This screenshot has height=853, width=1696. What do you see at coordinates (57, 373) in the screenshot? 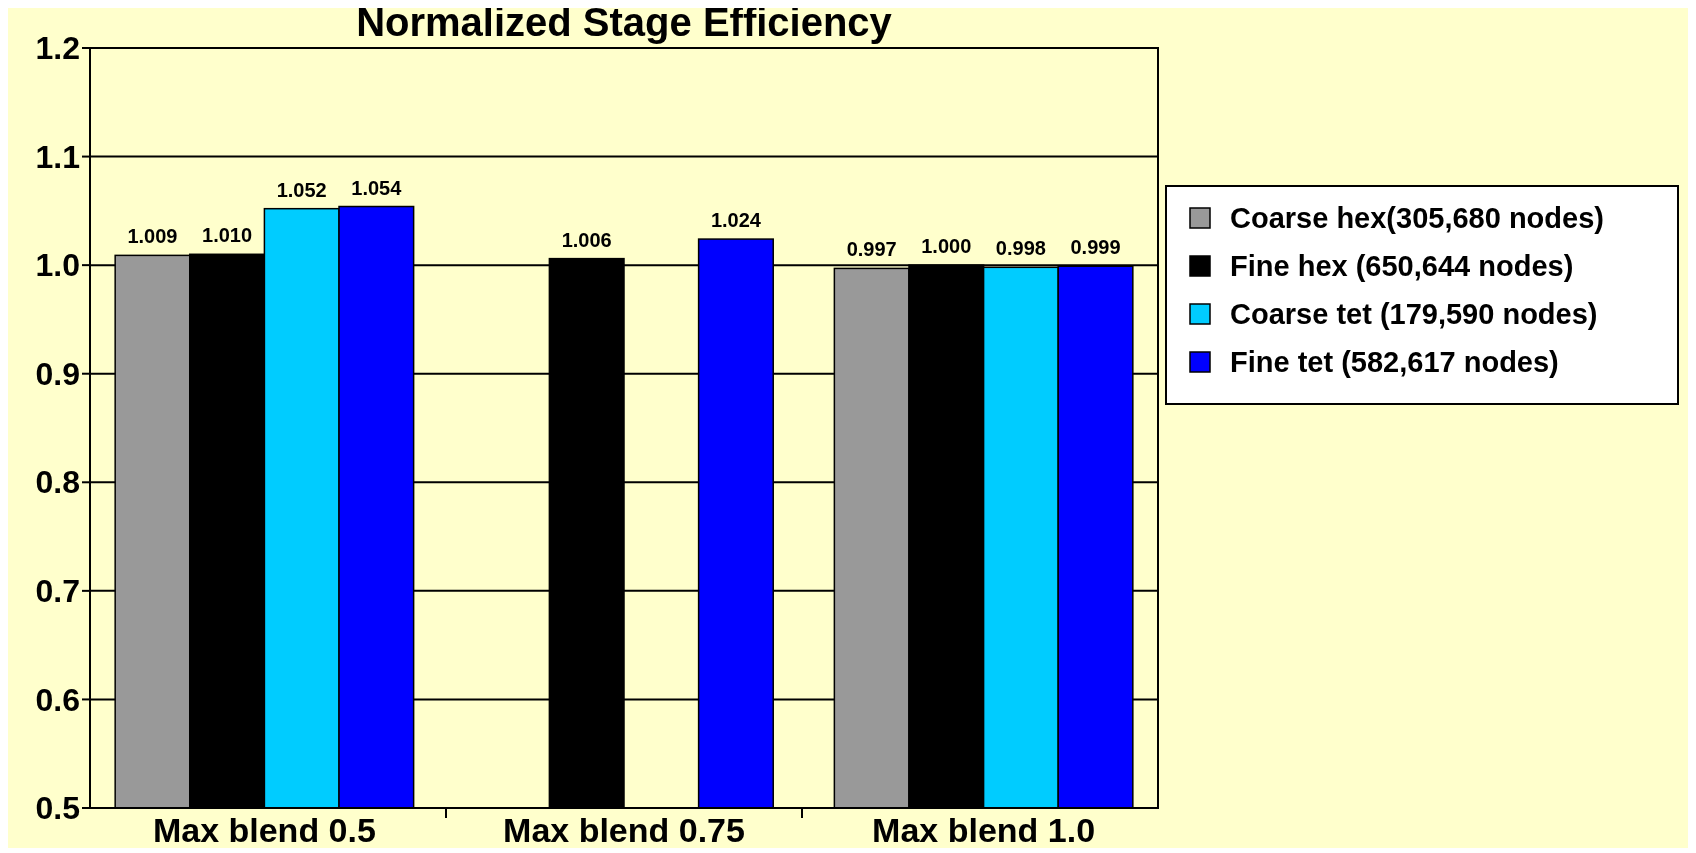
I see `y-tick-label: 0.9` at bounding box center [57, 373].